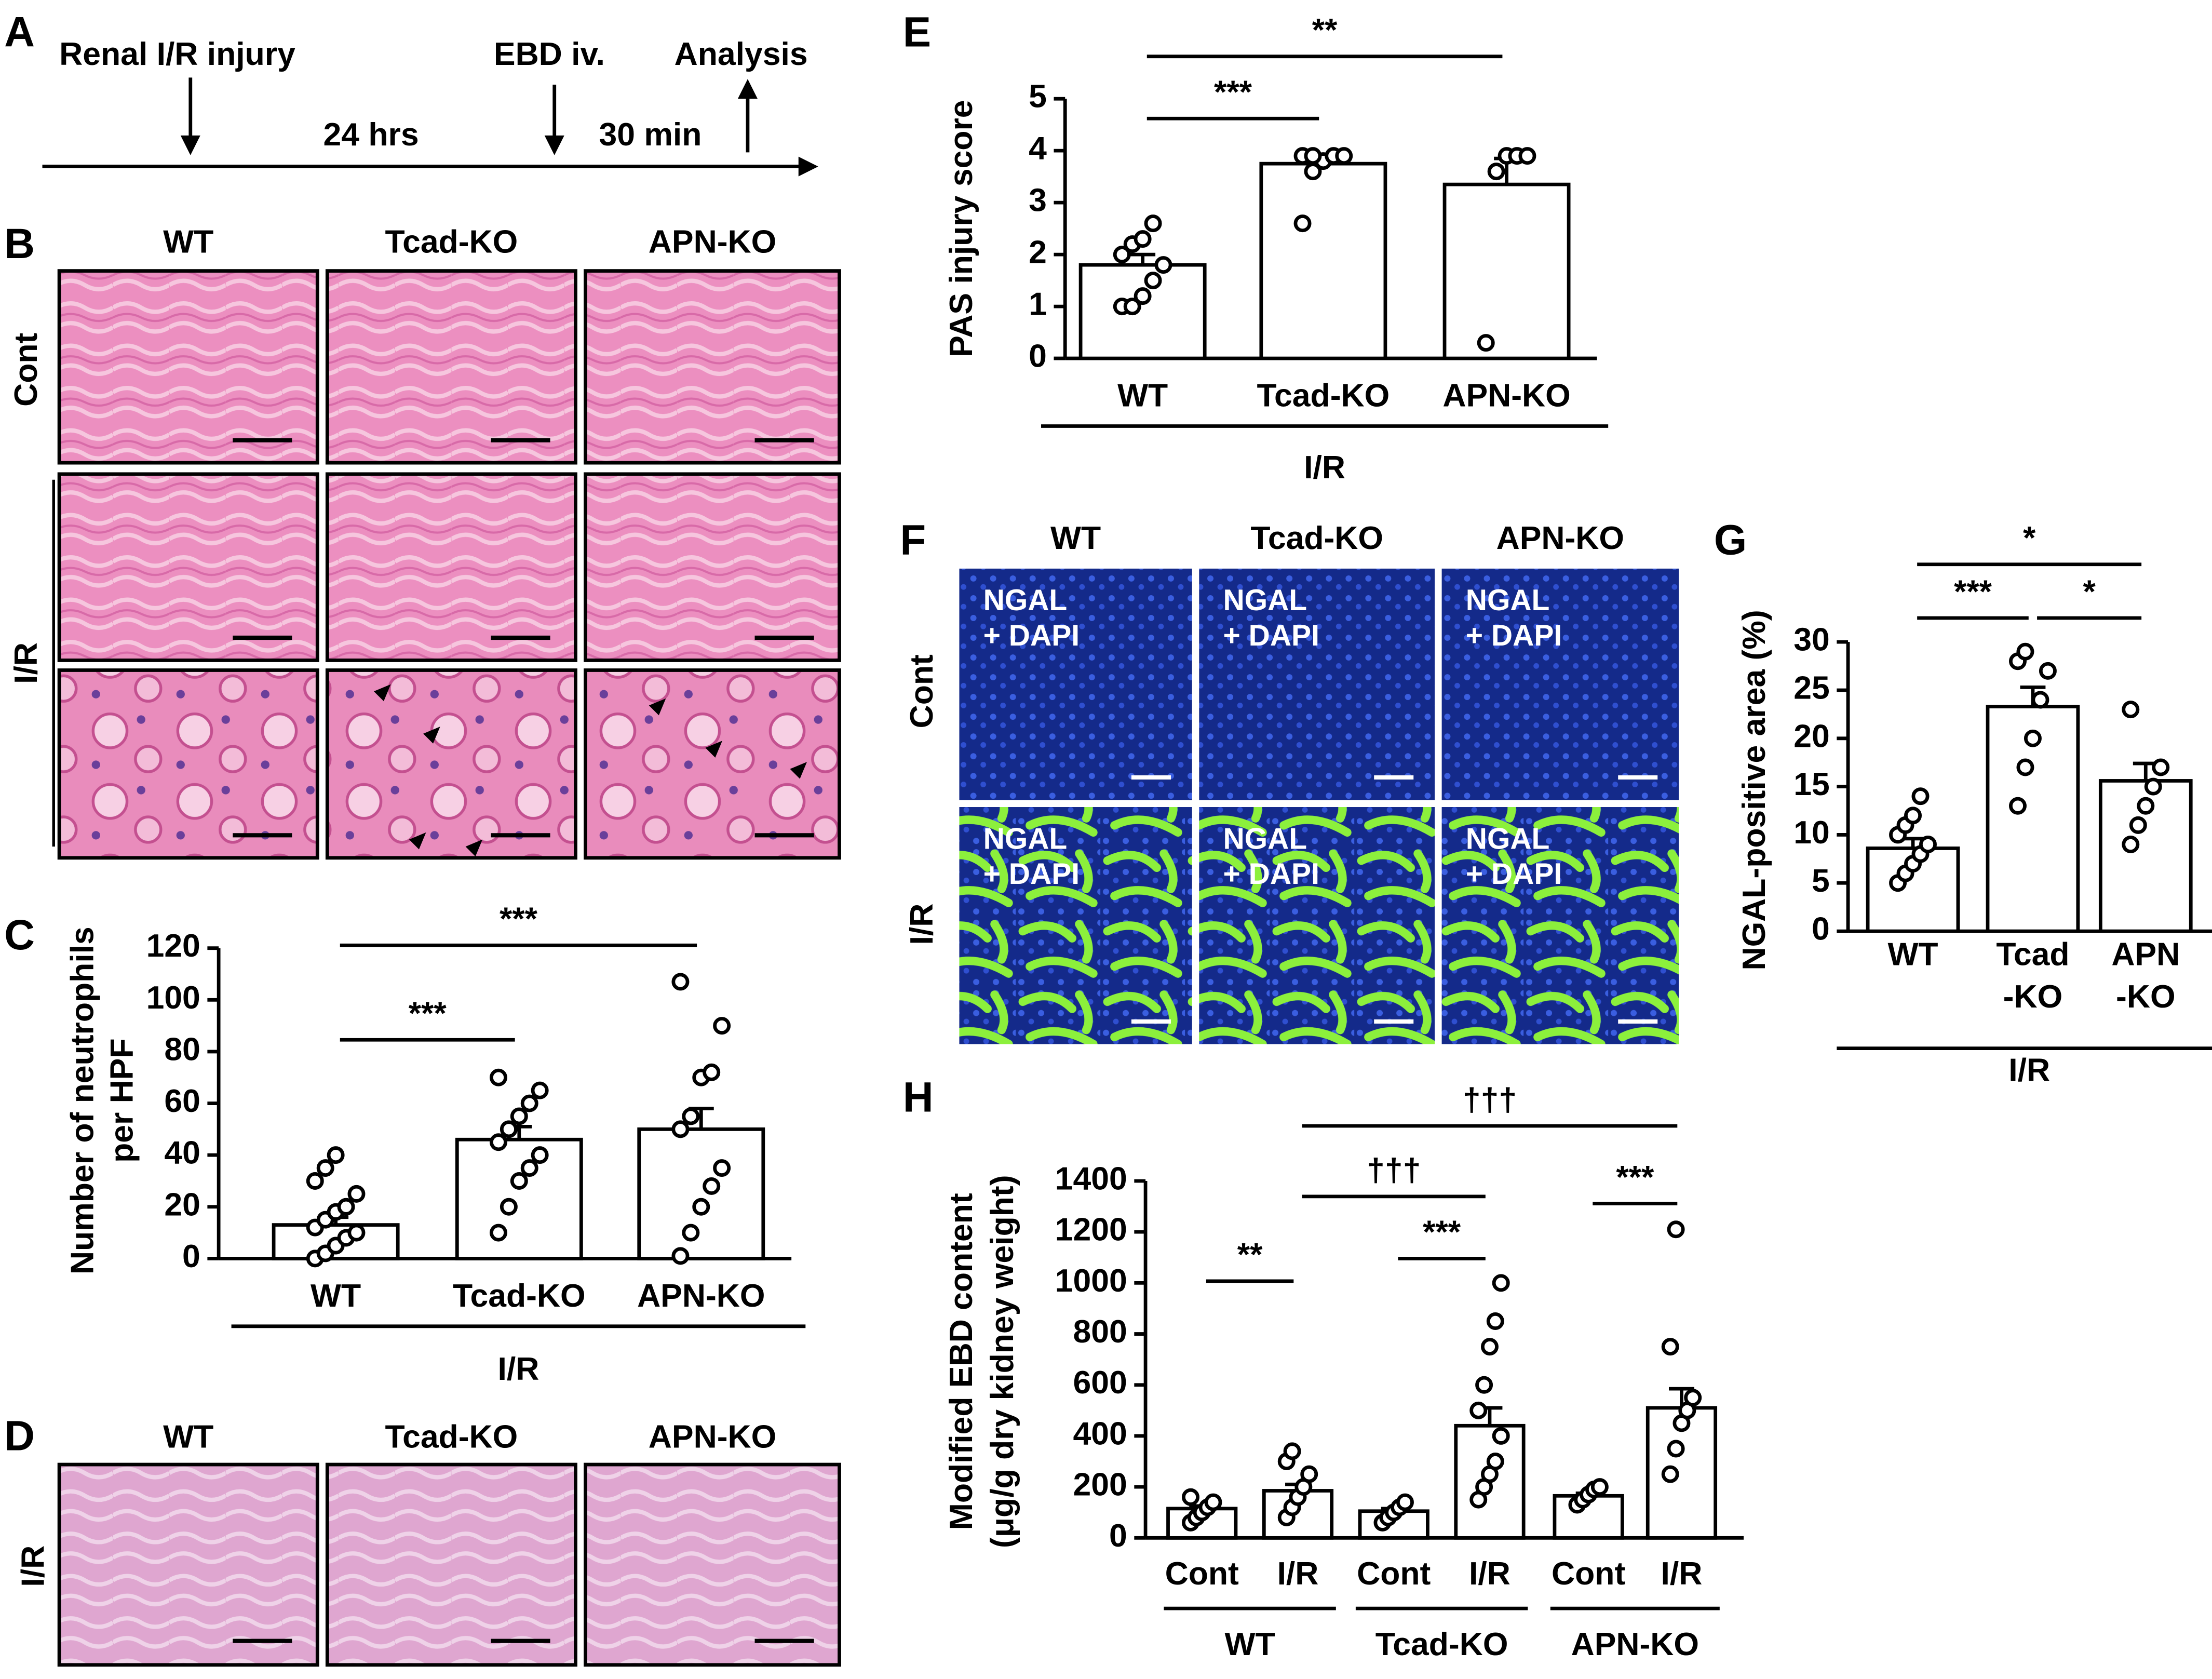 This screenshot has width=2212, height=1679. I want to click on y-tick-label: 40, so click(182, 1153).